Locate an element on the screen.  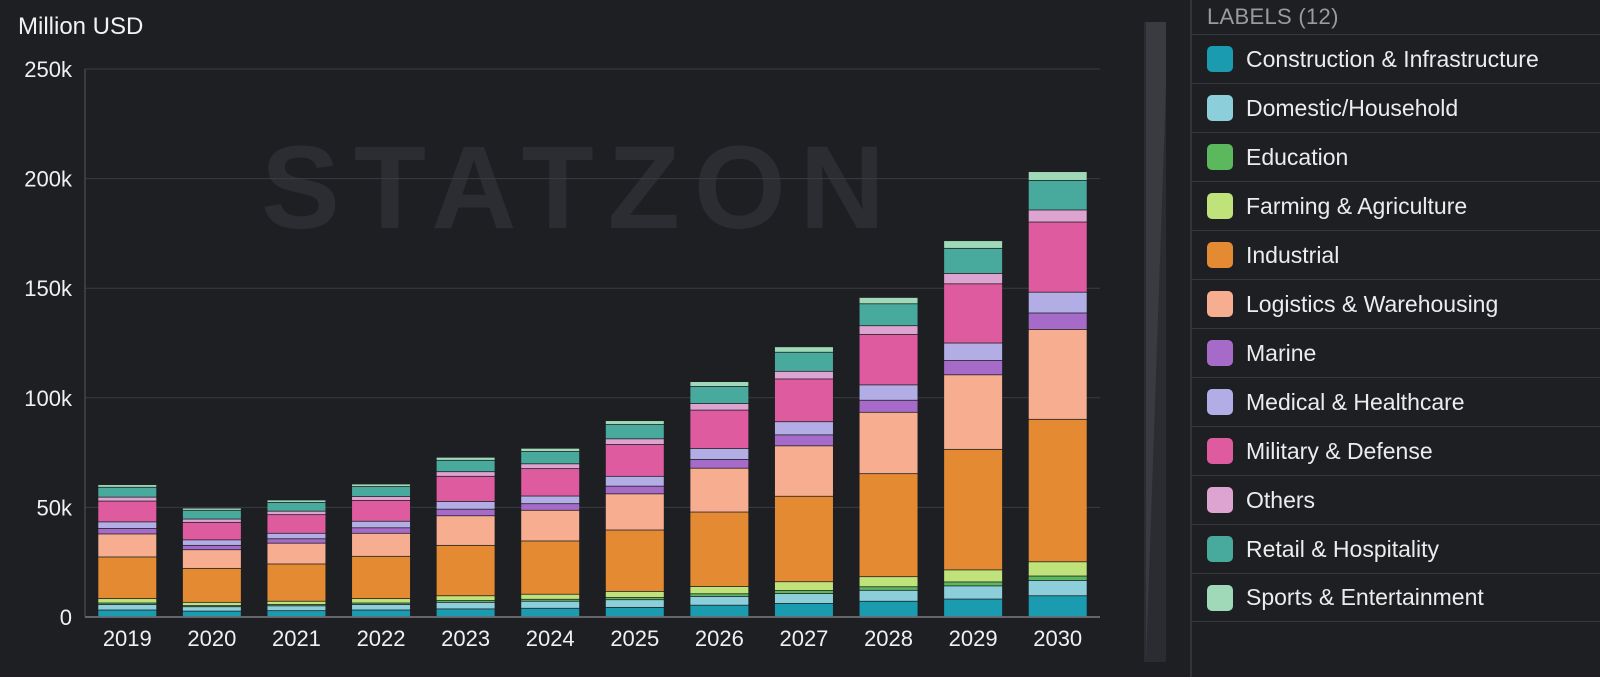
legend-item: Domestic/Household is located at coordinates (1396, 107).